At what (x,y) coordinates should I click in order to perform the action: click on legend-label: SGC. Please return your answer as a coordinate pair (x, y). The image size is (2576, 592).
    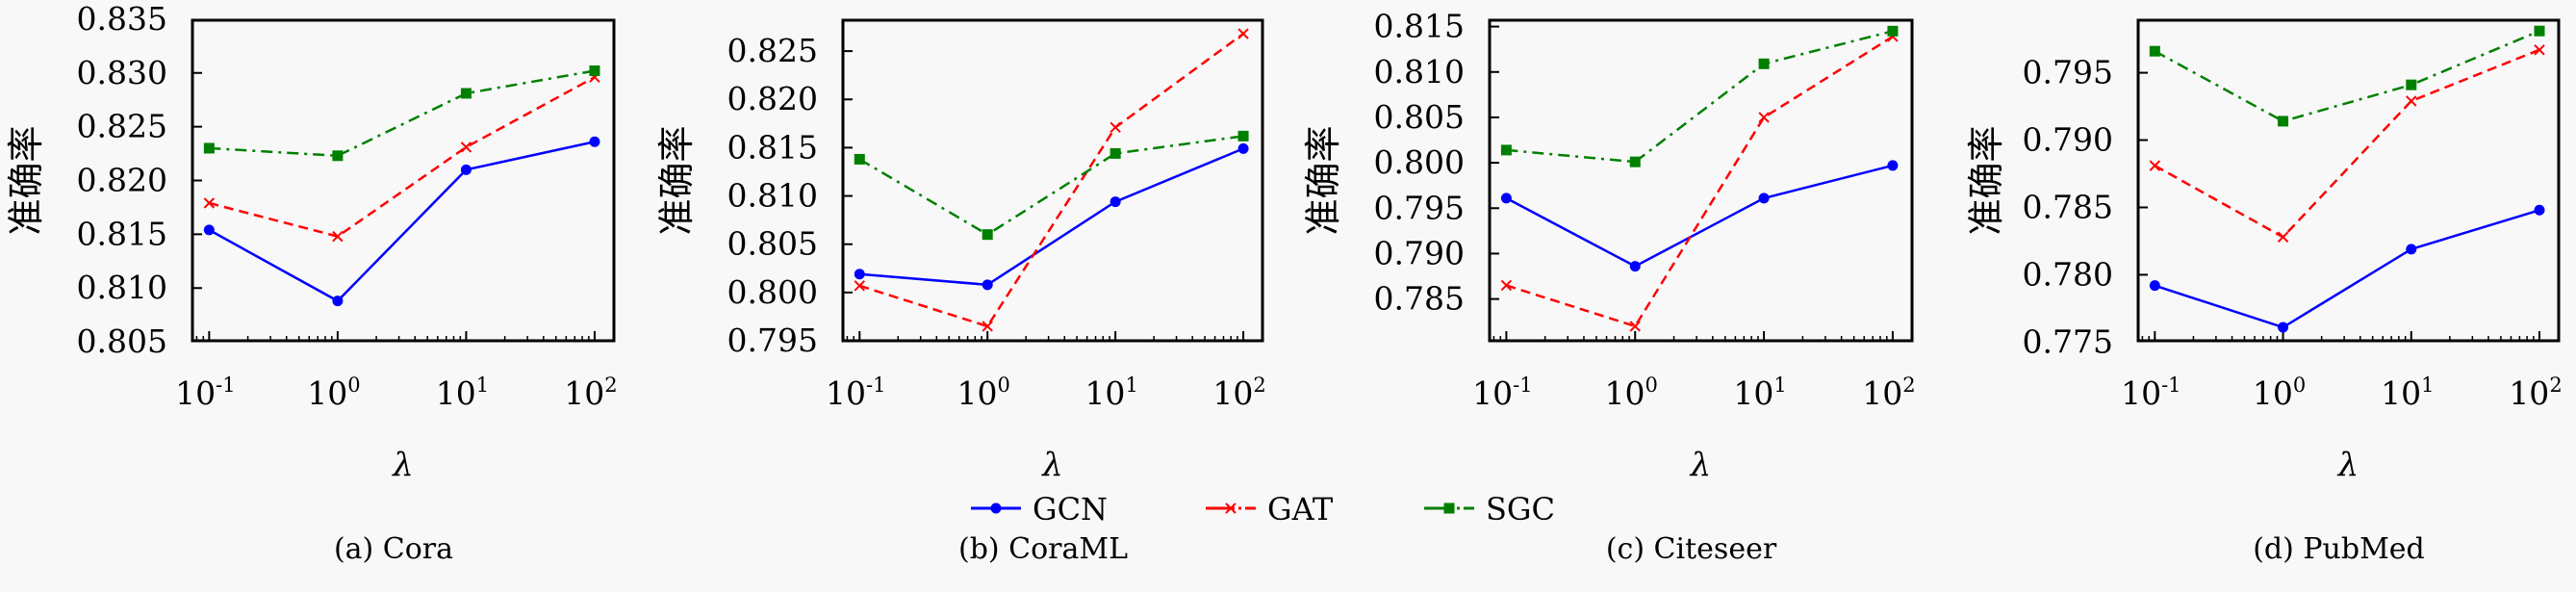
    Looking at the image, I should click on (1520, 510).